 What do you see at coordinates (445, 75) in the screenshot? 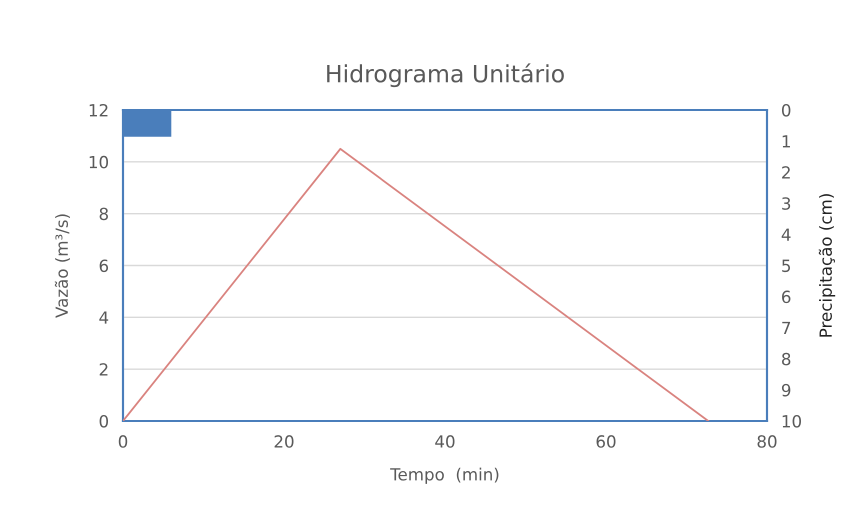
I see `chart-title: Hidrograma Unitário` at bounding box center [445, 75].